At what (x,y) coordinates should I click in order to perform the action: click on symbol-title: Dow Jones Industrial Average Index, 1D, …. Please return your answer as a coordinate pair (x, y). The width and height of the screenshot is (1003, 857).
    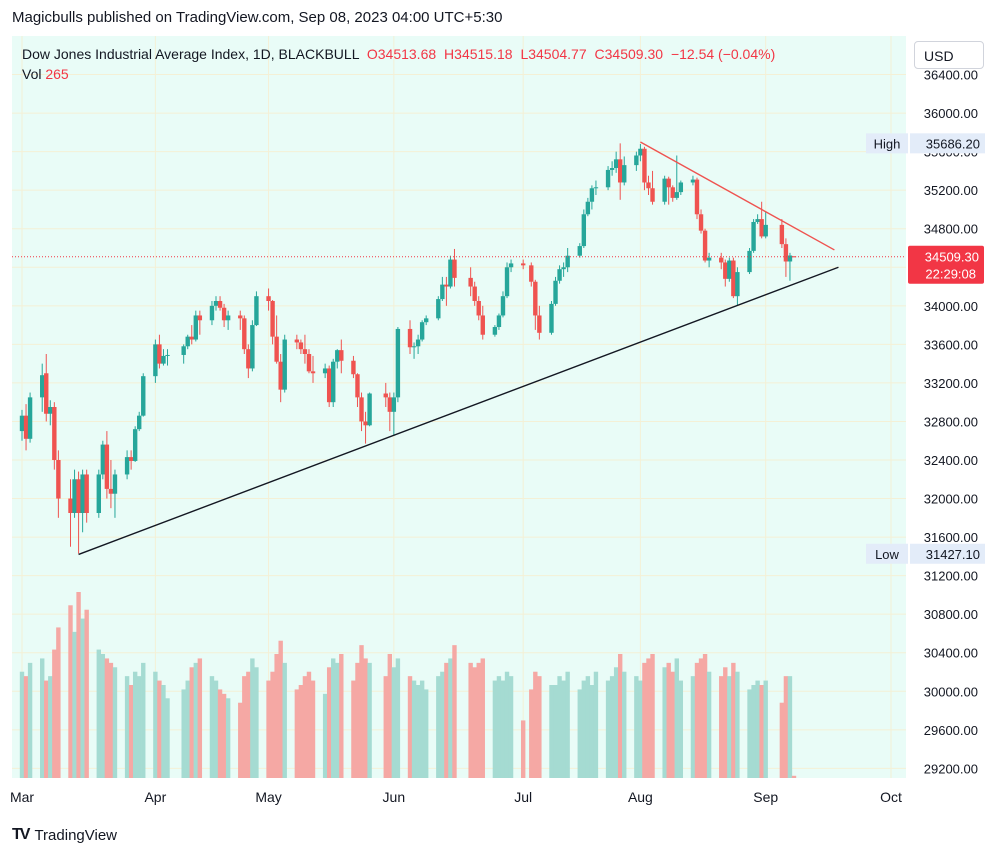
    Looking at the image, I should click on (190, 54).